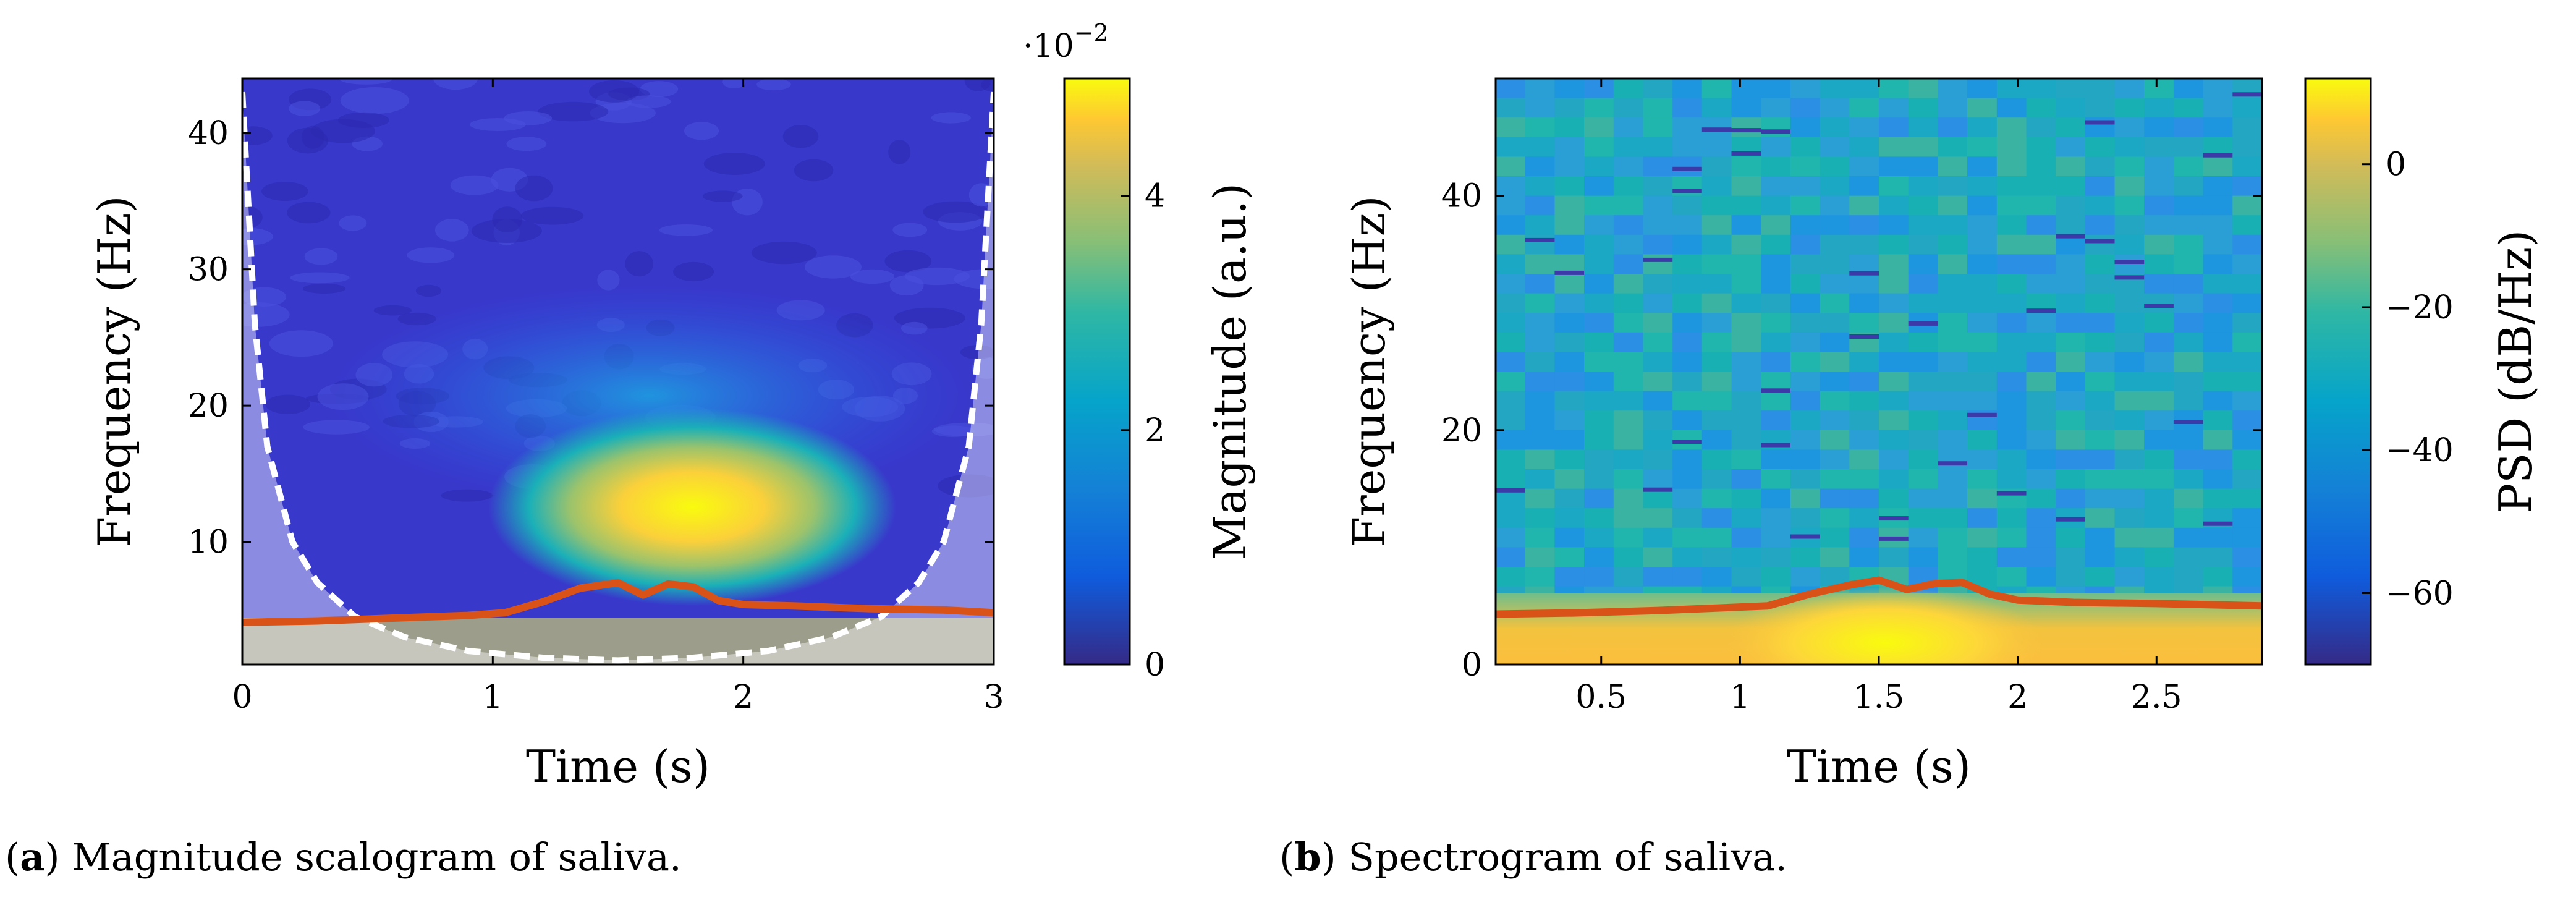 Image resolution: width=2576 pixels, height=913 pixels. I want to click on scalogram-x-tick-label: 2, so click(743, 697).